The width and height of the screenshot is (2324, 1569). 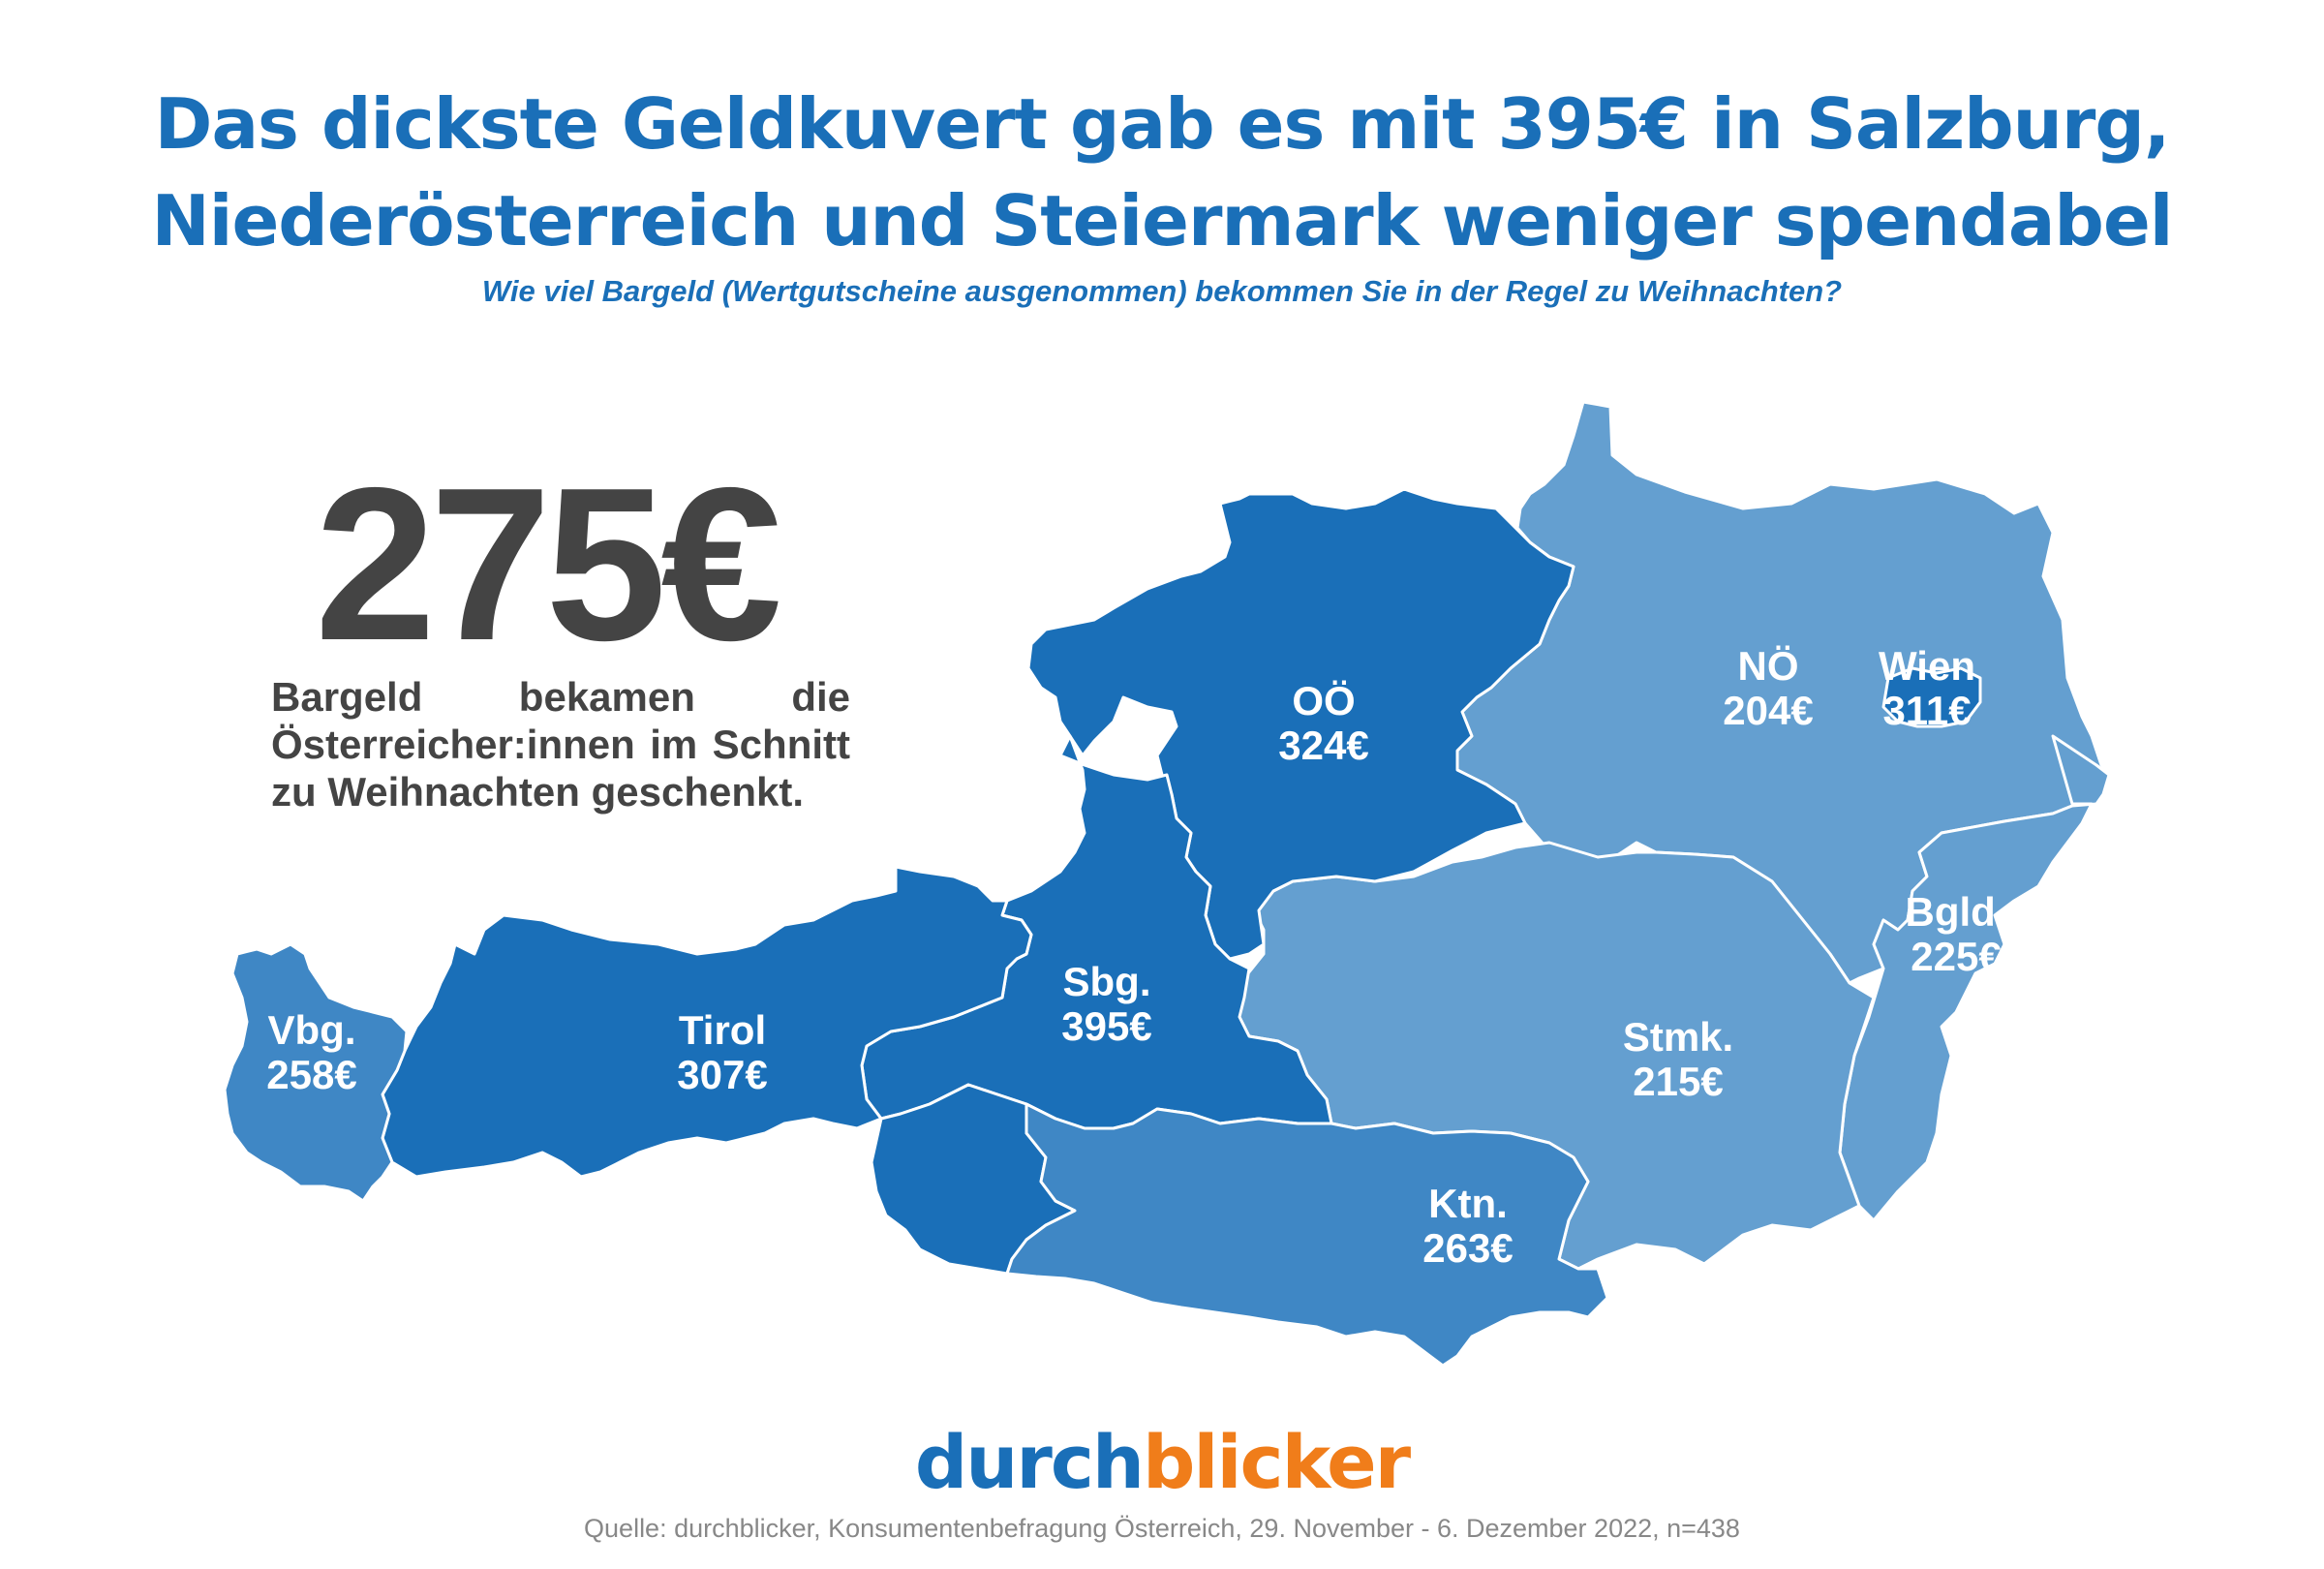 I want to click on average-amount: 275€, so click(x=549, y=564).